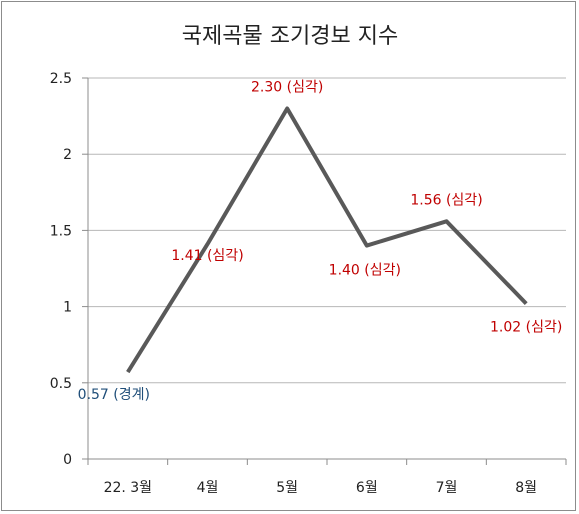 This screenshot has height=514, width=579. I want to click on y-tick-label: 1.5, so click(61, 231).